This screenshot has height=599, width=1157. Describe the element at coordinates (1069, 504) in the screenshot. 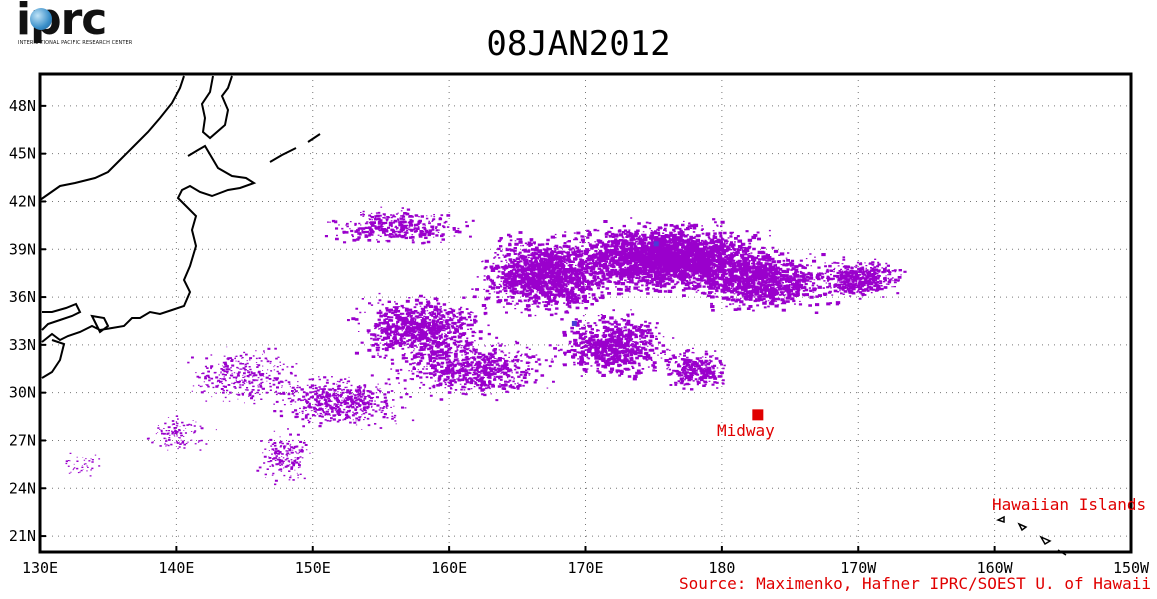

I see `hawaii-label: Hawaiian Islands` at that location.